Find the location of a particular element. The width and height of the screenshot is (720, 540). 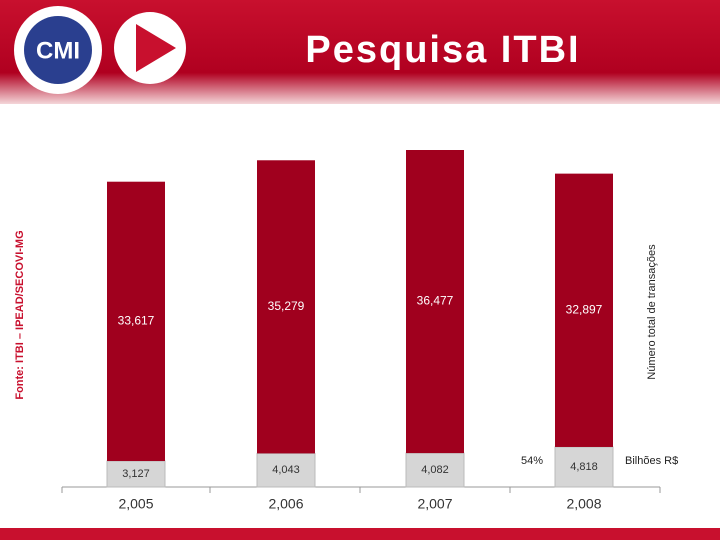

logo-play-arrow is located at coordinates (156, 48).